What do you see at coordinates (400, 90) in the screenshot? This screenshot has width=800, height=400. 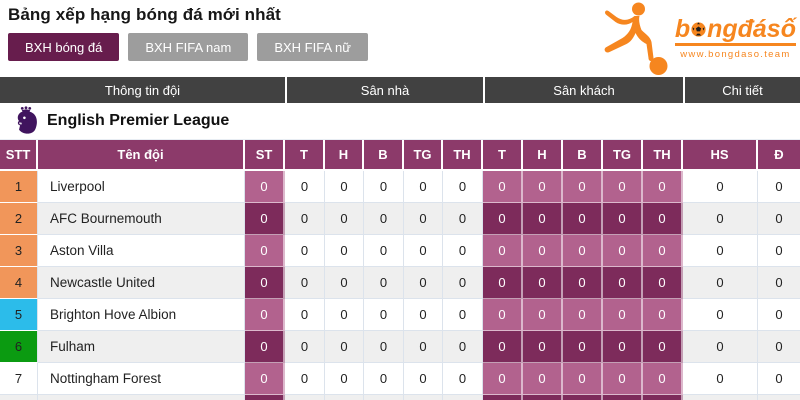 I see `column-group-header-row: Thông tin đội Sân nhà Sân khách Chi tiết` at bounding box center [400, 90].